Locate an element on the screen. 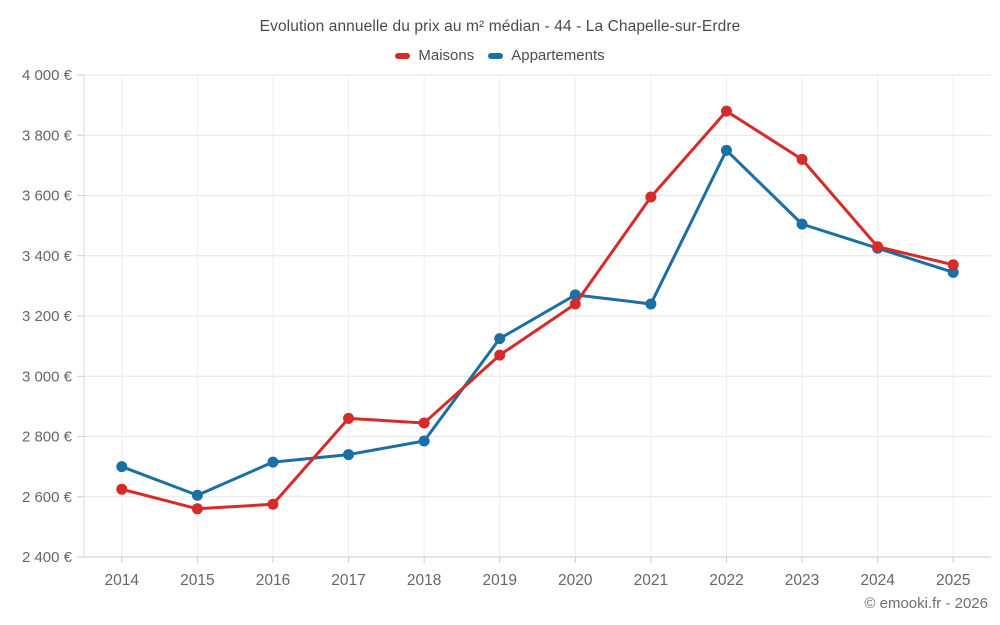 This screenshot has height=625, width=1000. appartements-point-2023 is located at coordinates (802, 224).